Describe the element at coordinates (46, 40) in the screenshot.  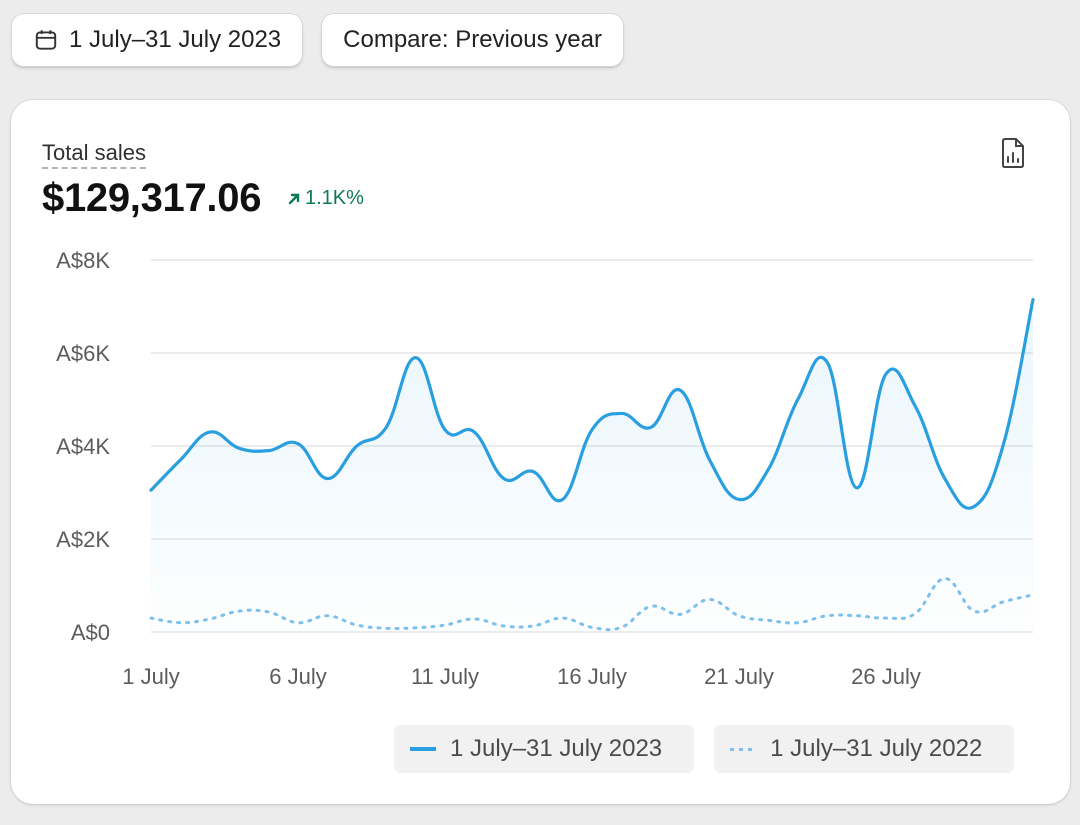
I see `calendar-icon` at that location.